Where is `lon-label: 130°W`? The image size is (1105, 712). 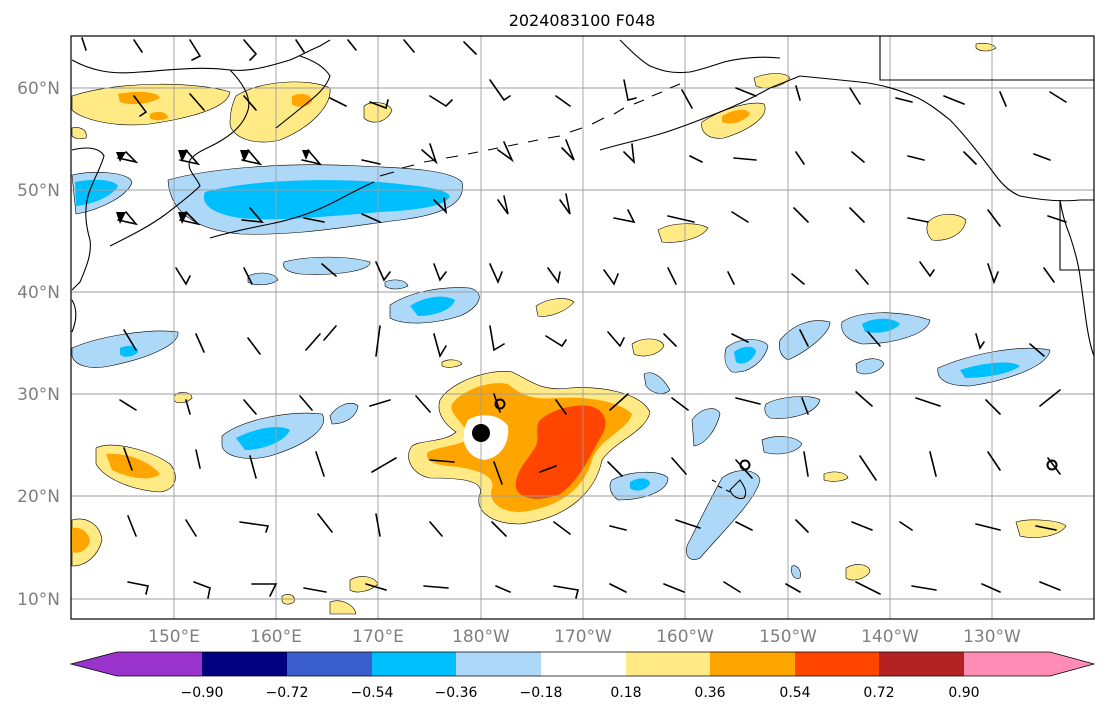 lon-label: 130°W is located at coordinates (992, 637).